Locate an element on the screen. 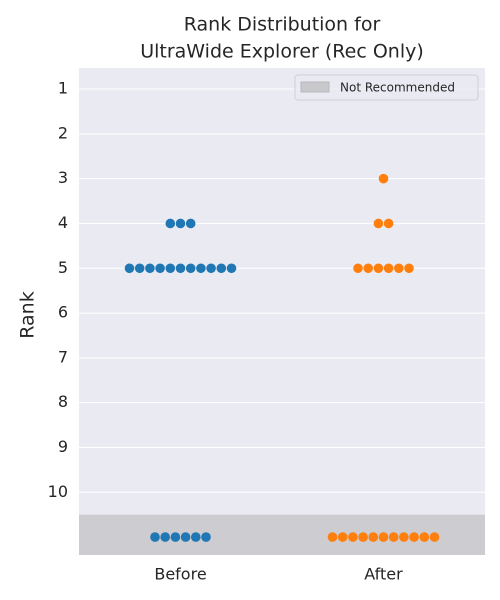 This screenshot has height=600, width=500. legend-swatch is located at coordinates (315, 87).